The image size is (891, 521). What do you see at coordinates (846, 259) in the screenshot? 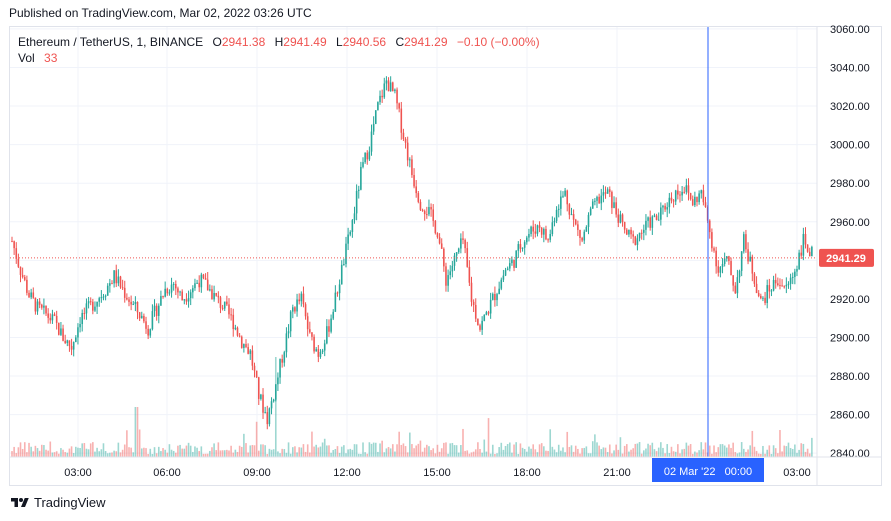
I see `last-price-badge-label: 2941.29` at bounding box center [846, 259].